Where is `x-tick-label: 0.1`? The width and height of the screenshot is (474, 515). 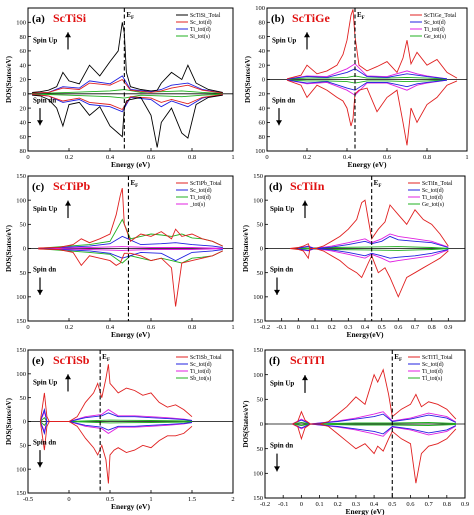 x-tick-label: 0.1 is located at coordinates (315, 327).